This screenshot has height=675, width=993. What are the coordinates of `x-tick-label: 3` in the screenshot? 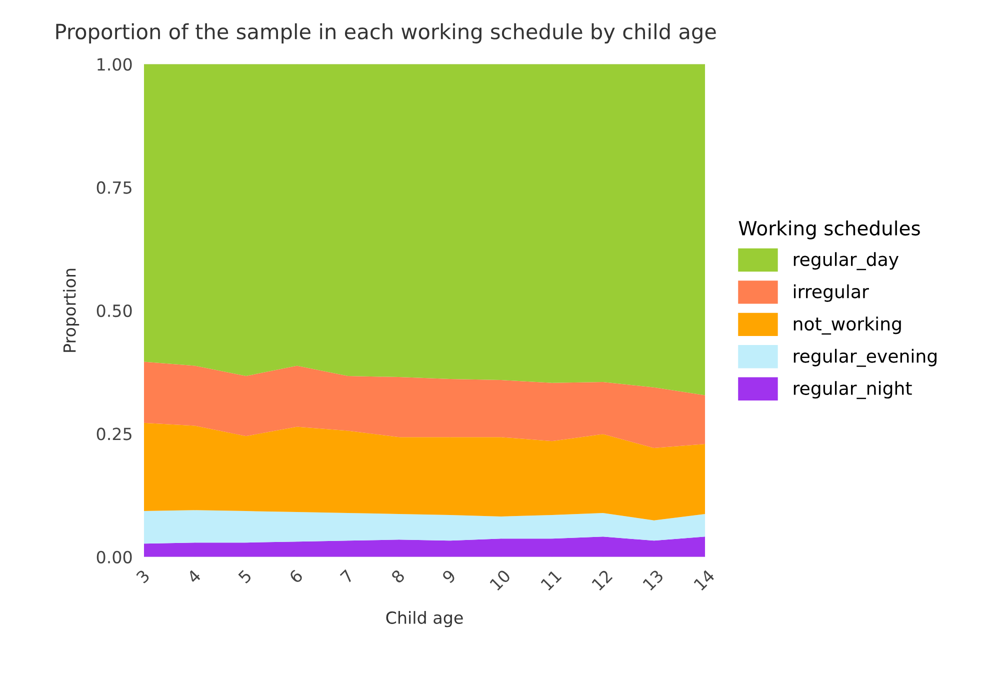 It's located at (143, 576).